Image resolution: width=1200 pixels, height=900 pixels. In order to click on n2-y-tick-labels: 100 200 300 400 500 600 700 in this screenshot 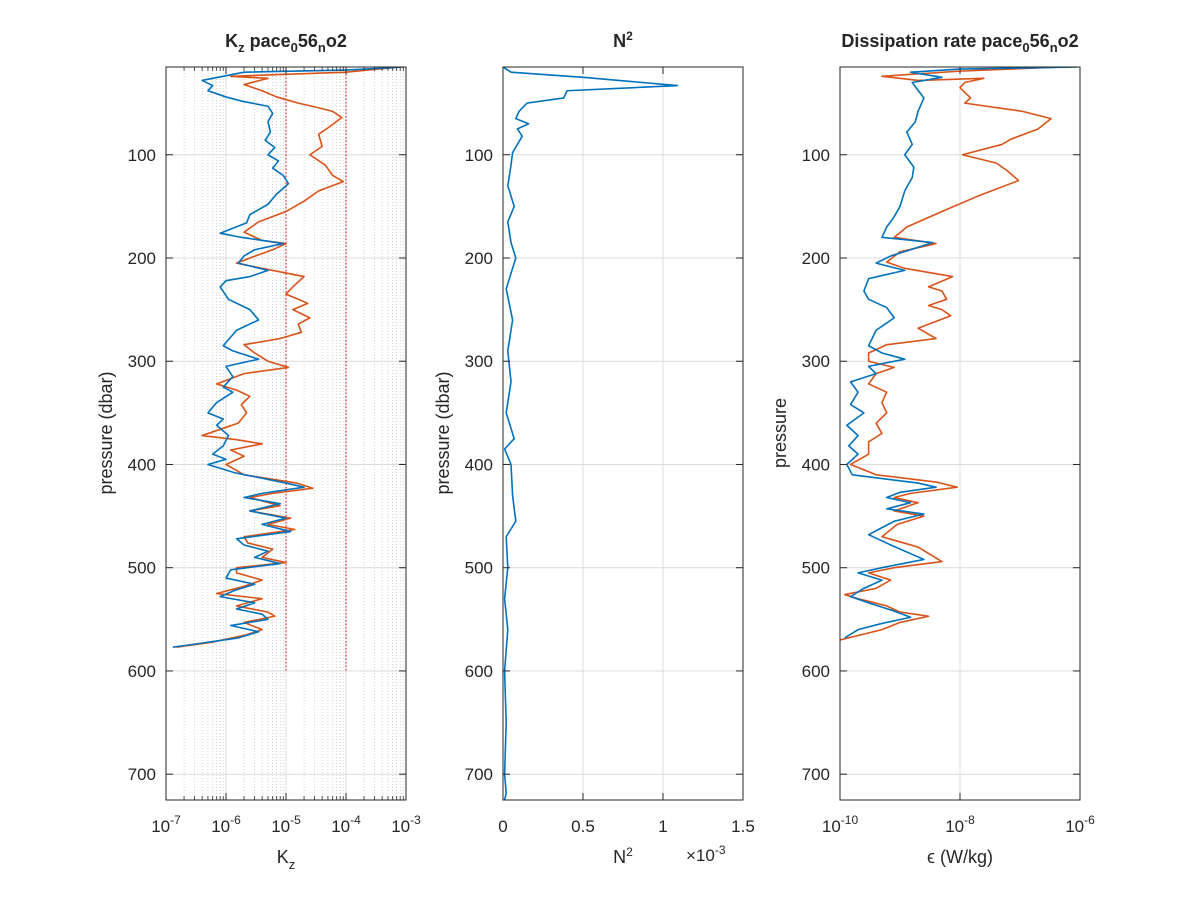, I will do `click(479, 465)`.